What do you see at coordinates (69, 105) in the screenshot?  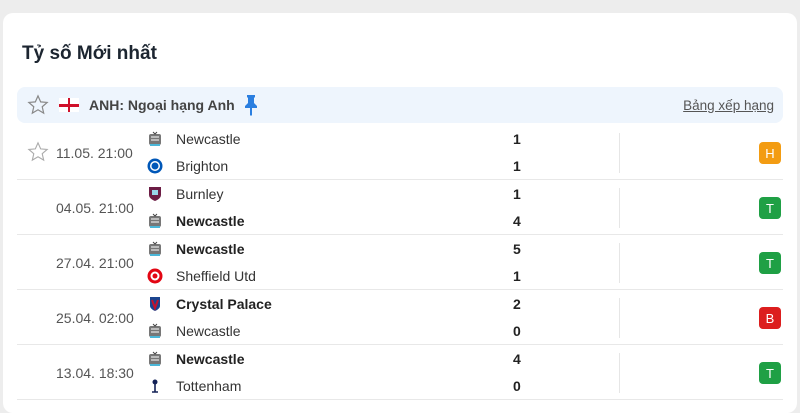 I see `england-flag-icon` at bounding box center [69, 105].